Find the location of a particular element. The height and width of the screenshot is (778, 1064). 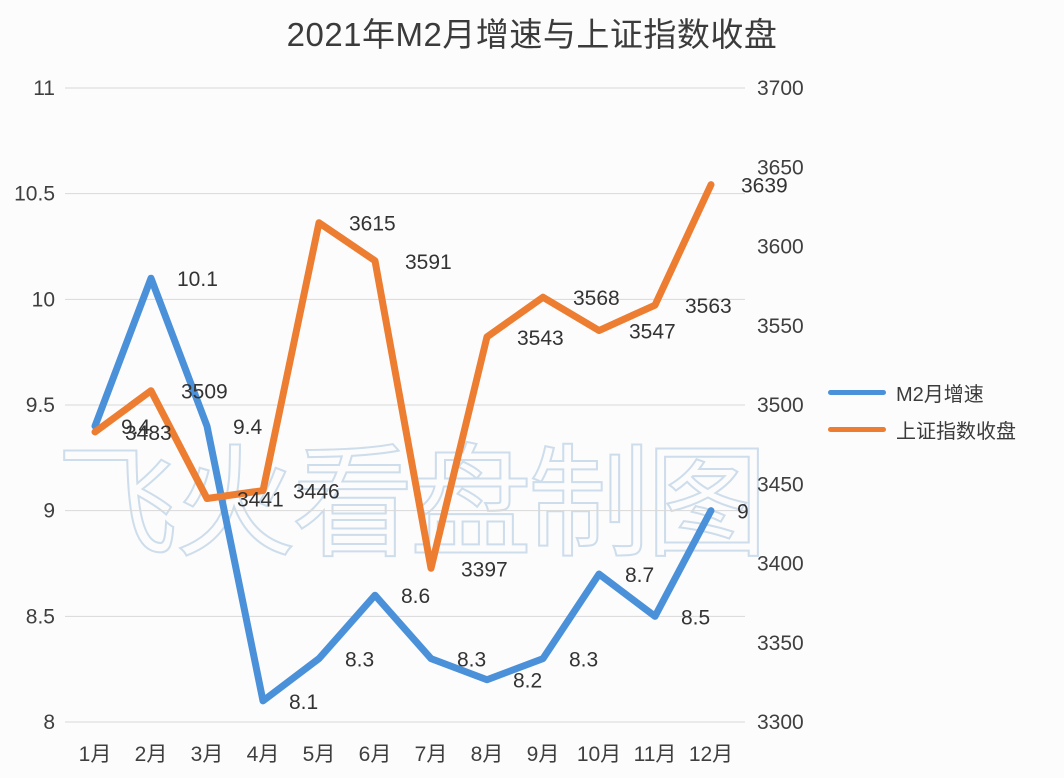

chart-title: 2021年M2月增速与上证指数收盘 is located at coordinates (532, 34).